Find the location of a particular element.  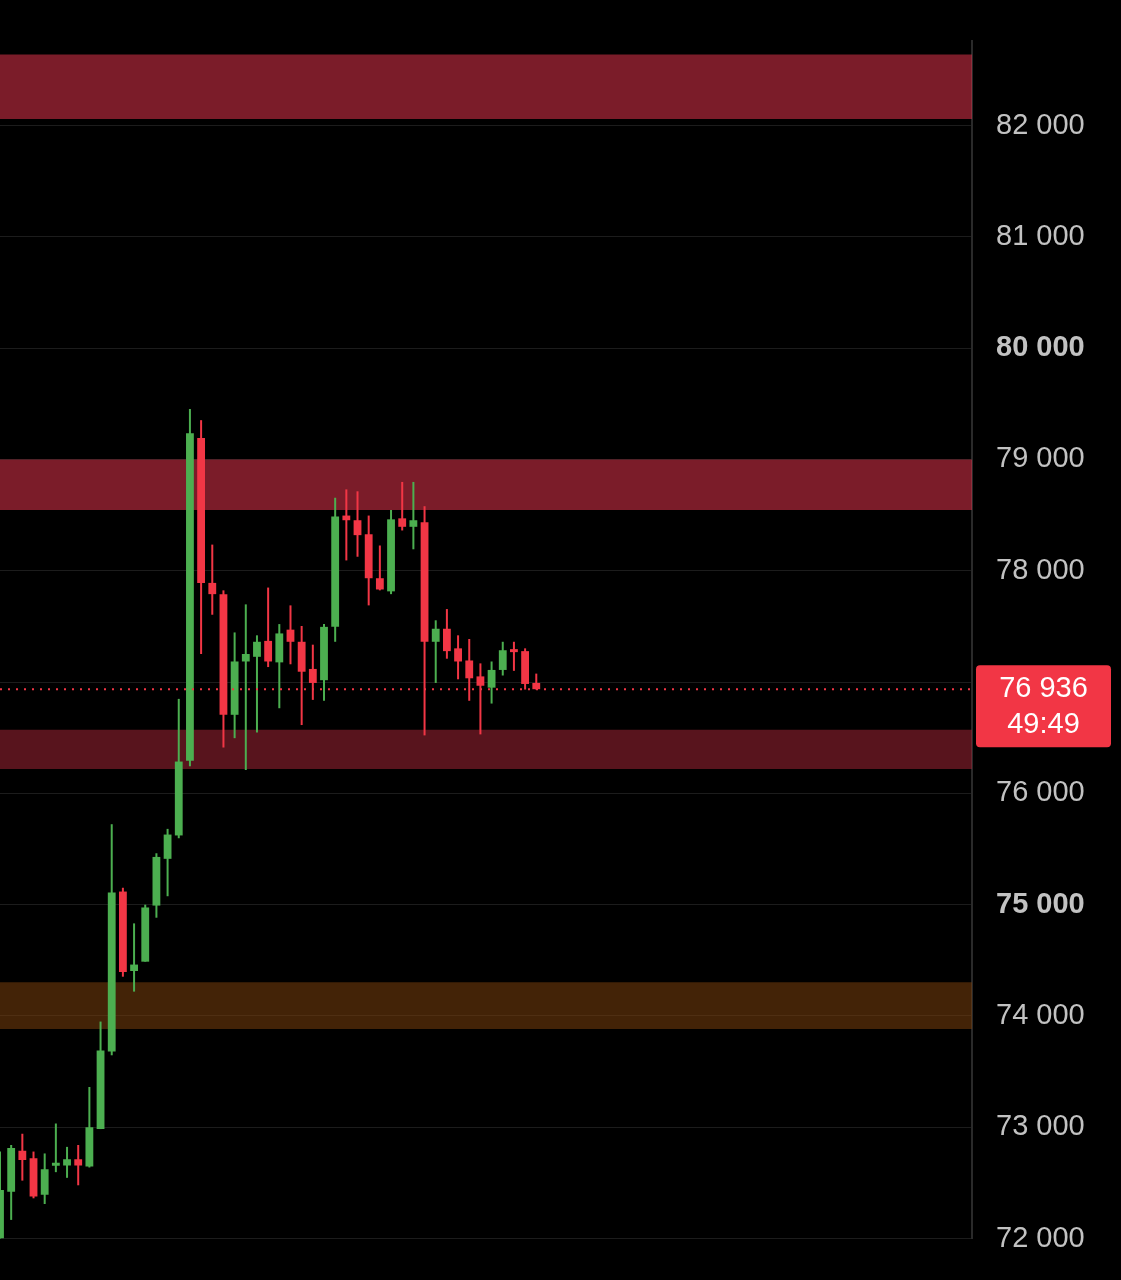

text: 49:49 is located at coordinates (1043, 723).